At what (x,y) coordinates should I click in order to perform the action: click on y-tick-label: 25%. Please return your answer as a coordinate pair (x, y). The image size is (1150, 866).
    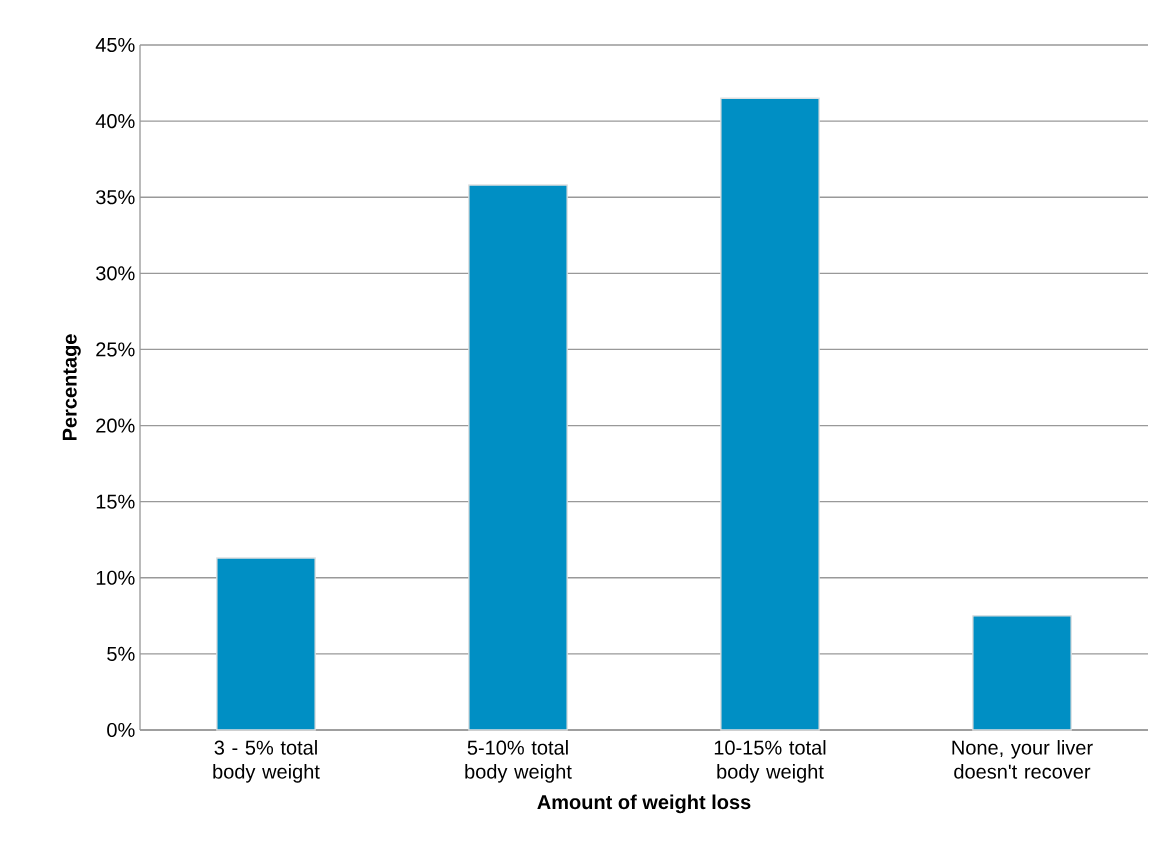
    Looking at the image, I should click on (115, 349).